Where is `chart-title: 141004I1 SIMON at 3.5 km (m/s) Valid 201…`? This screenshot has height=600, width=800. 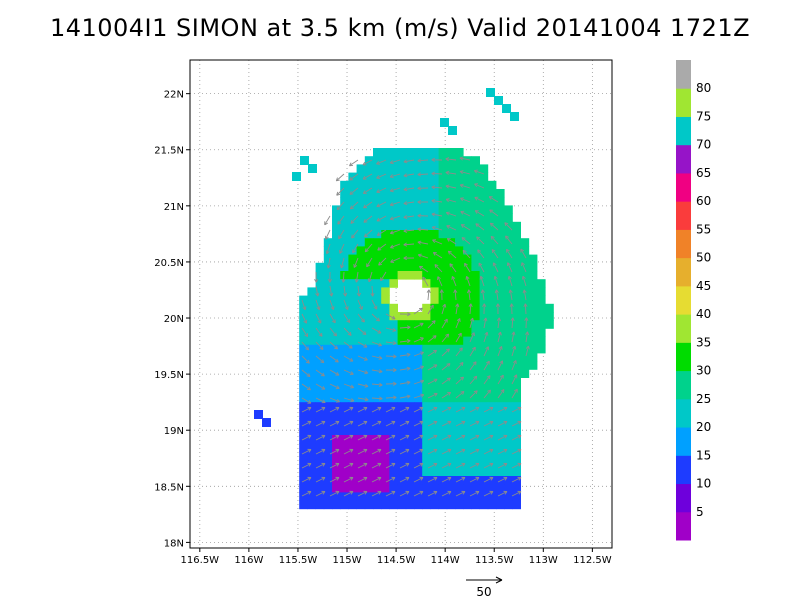
chart-title: 141004I1 SIMON at 3.5 km (m/s) Valid 201… is located at coordinates (400, 28).